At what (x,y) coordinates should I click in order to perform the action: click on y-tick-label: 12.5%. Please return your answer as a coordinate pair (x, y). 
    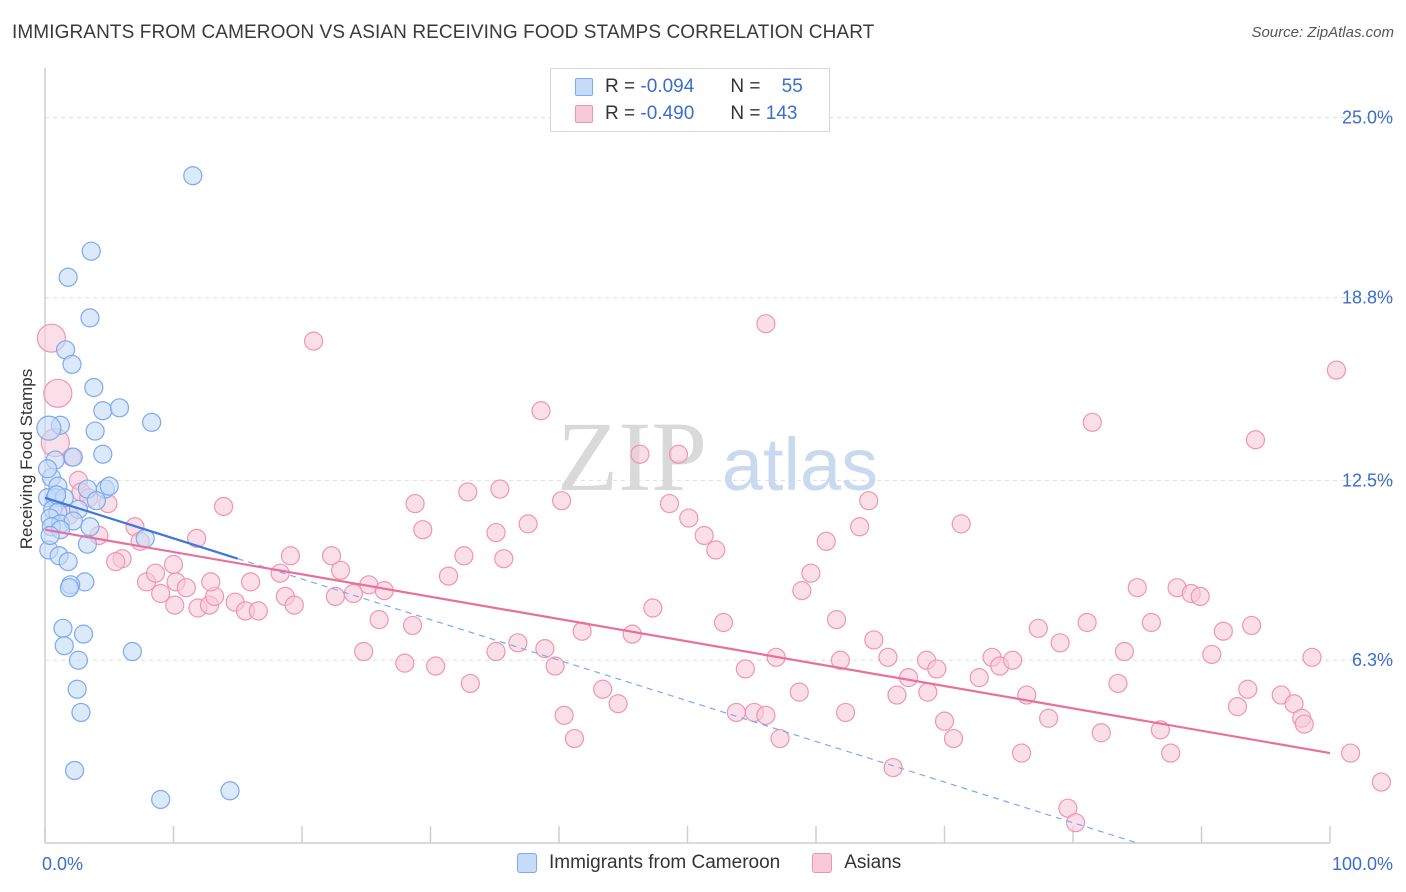
    Looking at the image, I should click on (1367, 480).